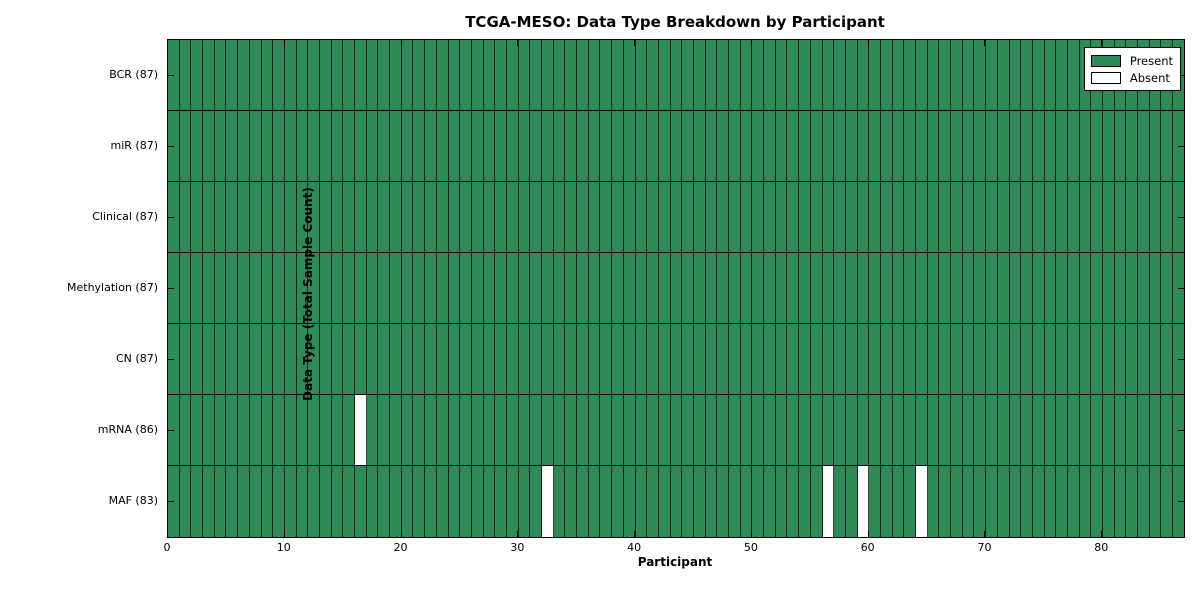 The height and width of the screenshot is (600, 1200). Describe the element at coordinates (867, 547) in the screenshot. I see `x-tick-label: 60` at that location.